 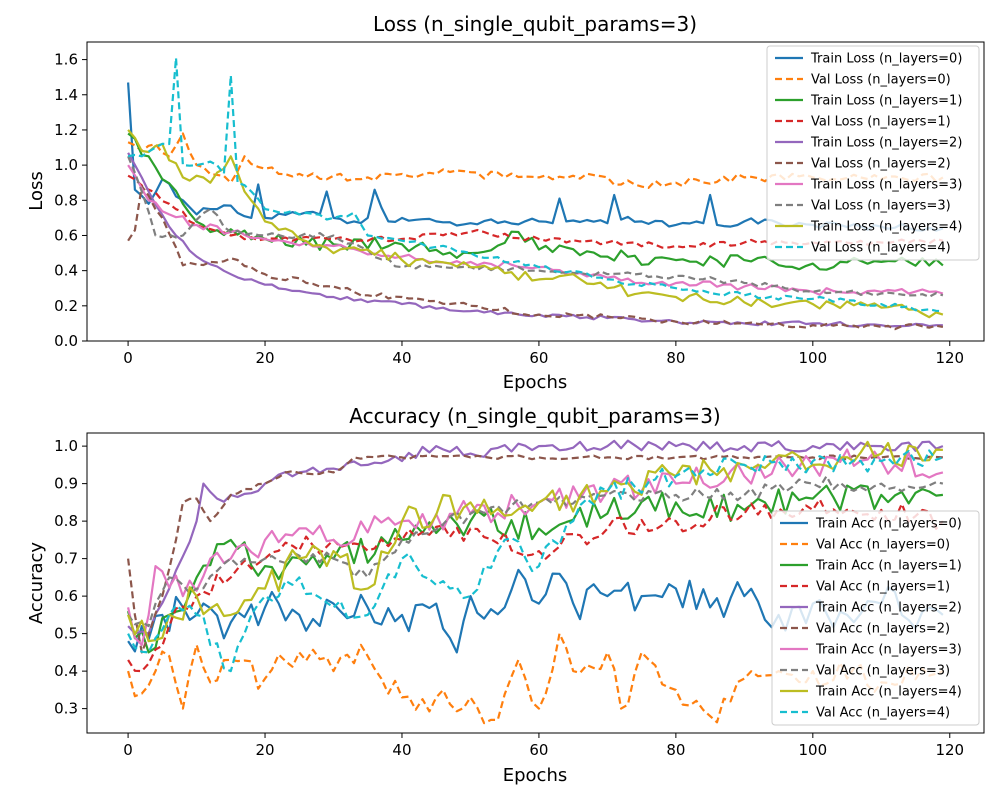 What do you see at coordinates (883, 629) in the screenshot?
I see `legend-entry: Val Acc (n_layers=2)` at bounding box center [883, 629].